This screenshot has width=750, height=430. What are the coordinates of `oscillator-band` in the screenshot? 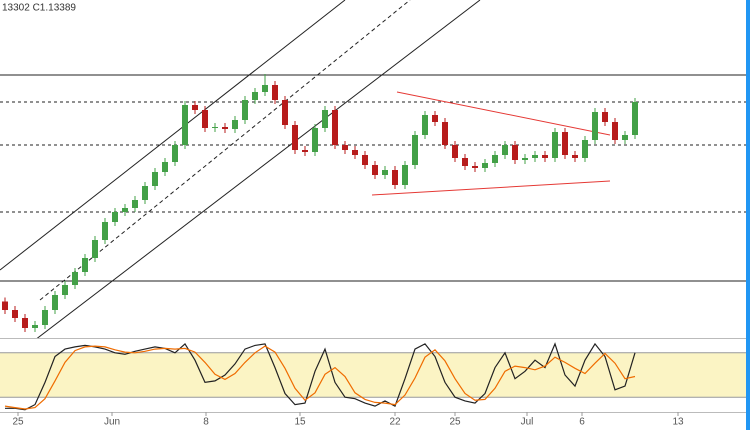 It's located at (375, 375).